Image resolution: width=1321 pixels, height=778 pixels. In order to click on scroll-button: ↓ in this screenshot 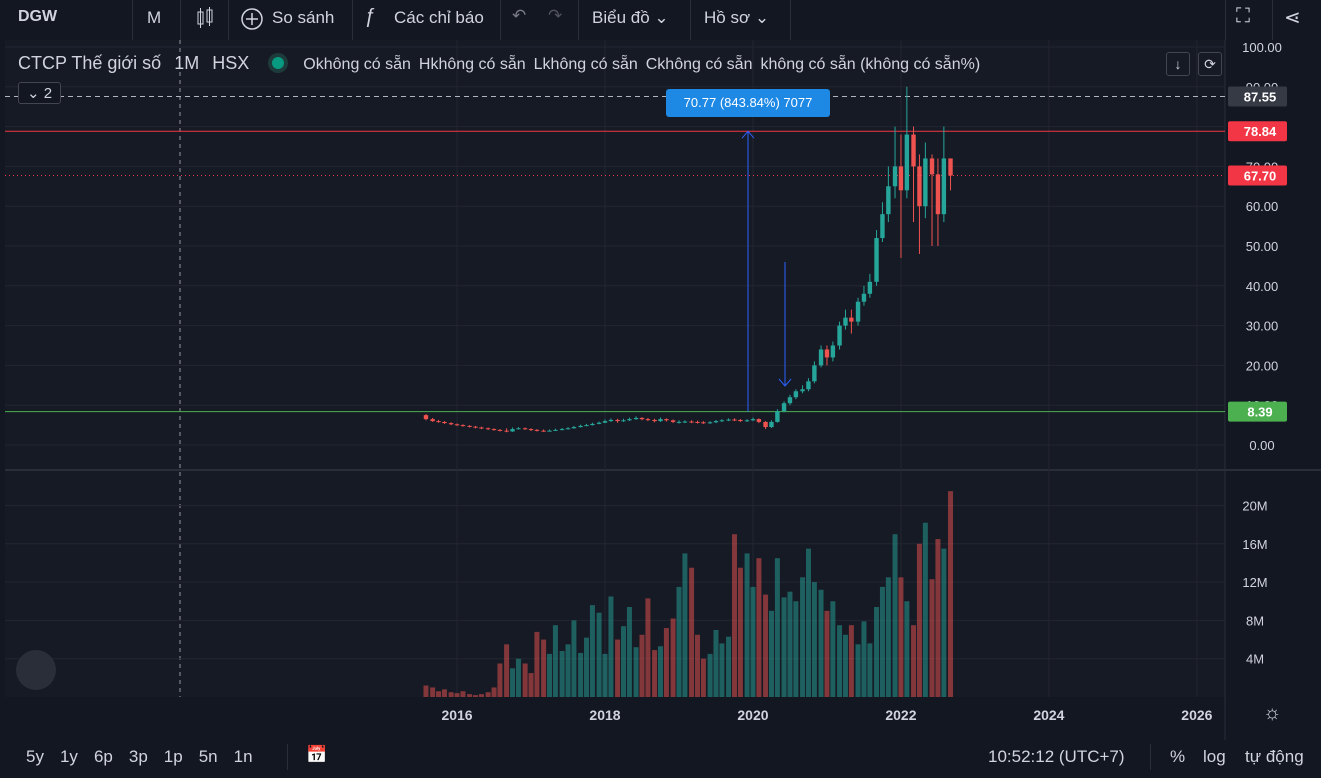, I will do `click(1178, 64)`.